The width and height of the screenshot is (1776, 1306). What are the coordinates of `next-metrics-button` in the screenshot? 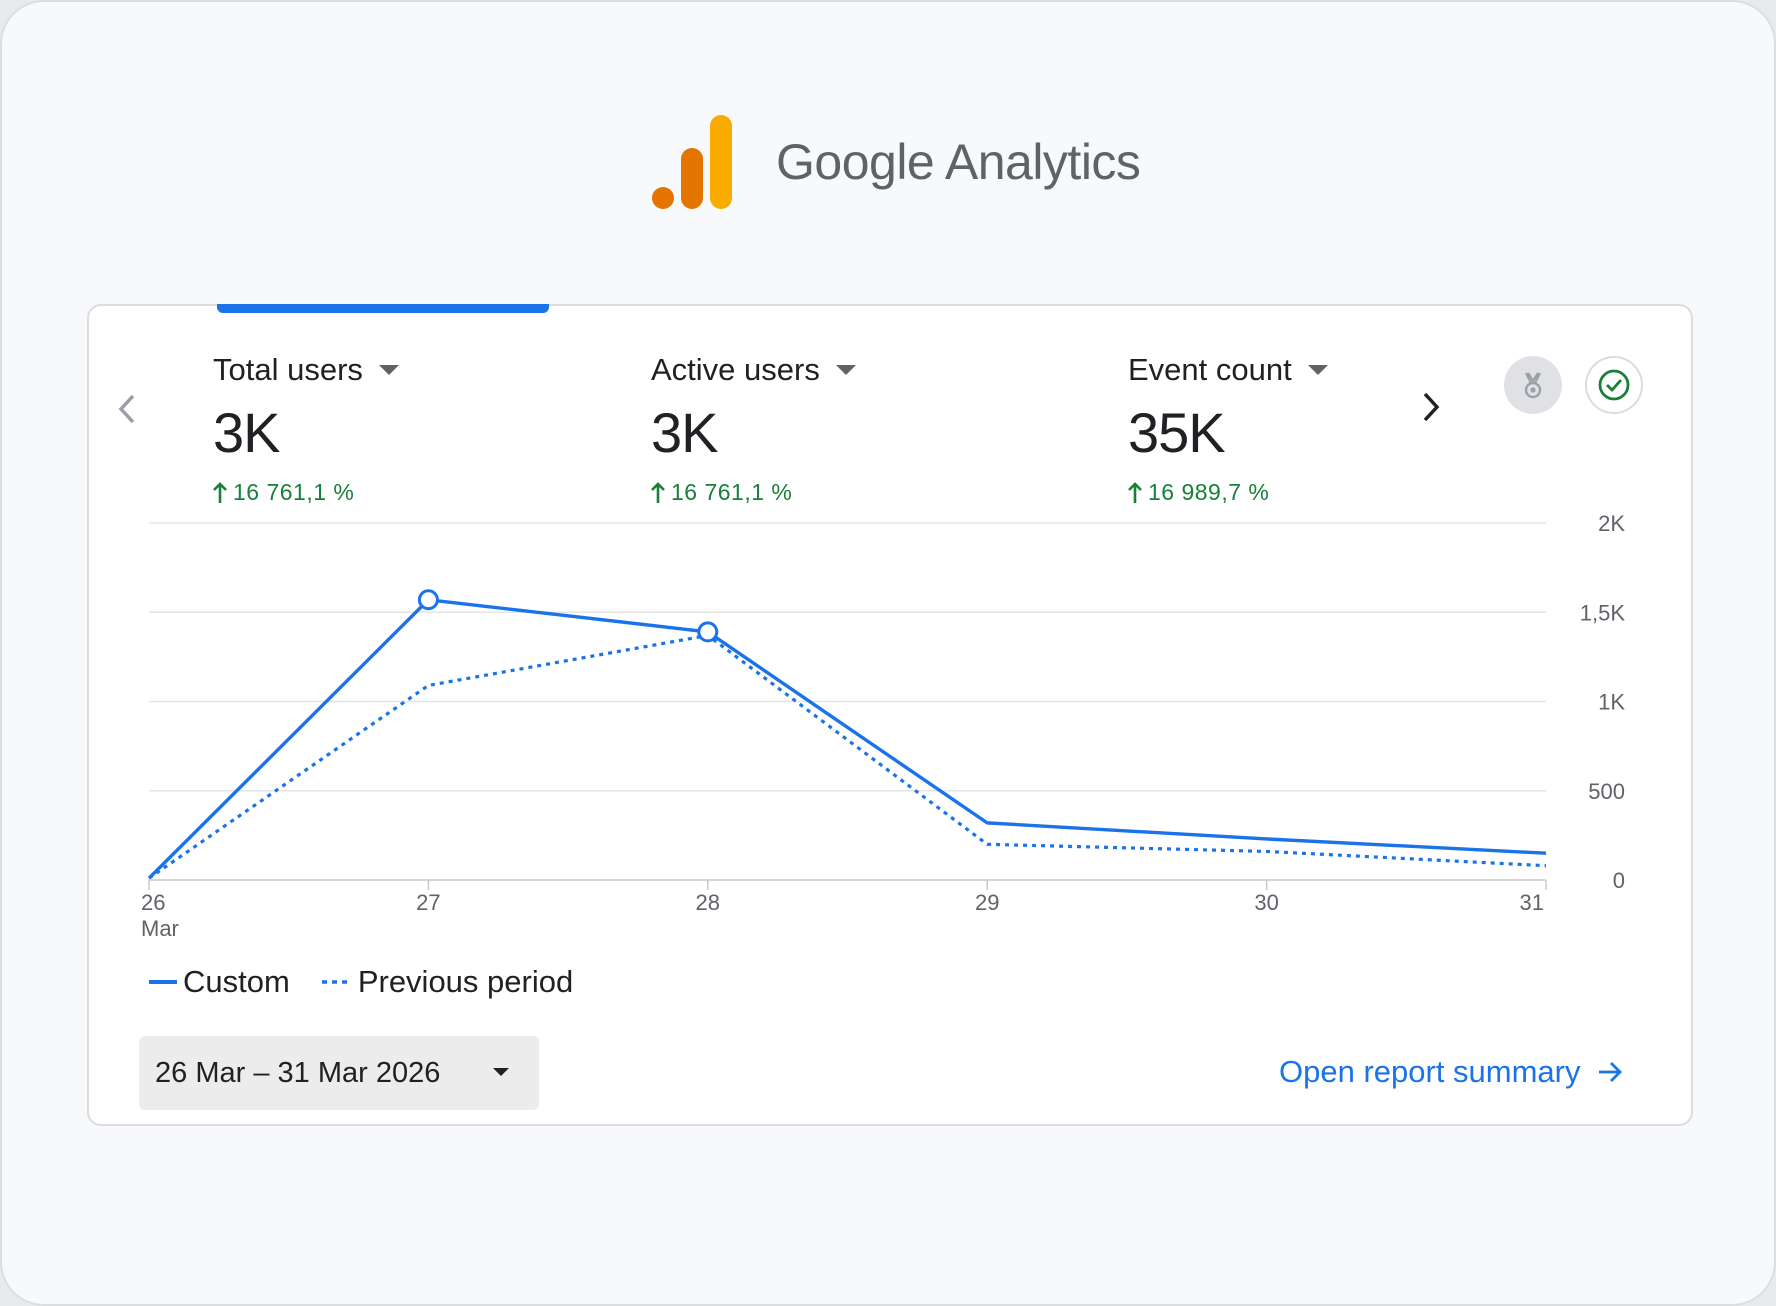 It's located at (1431, 407).